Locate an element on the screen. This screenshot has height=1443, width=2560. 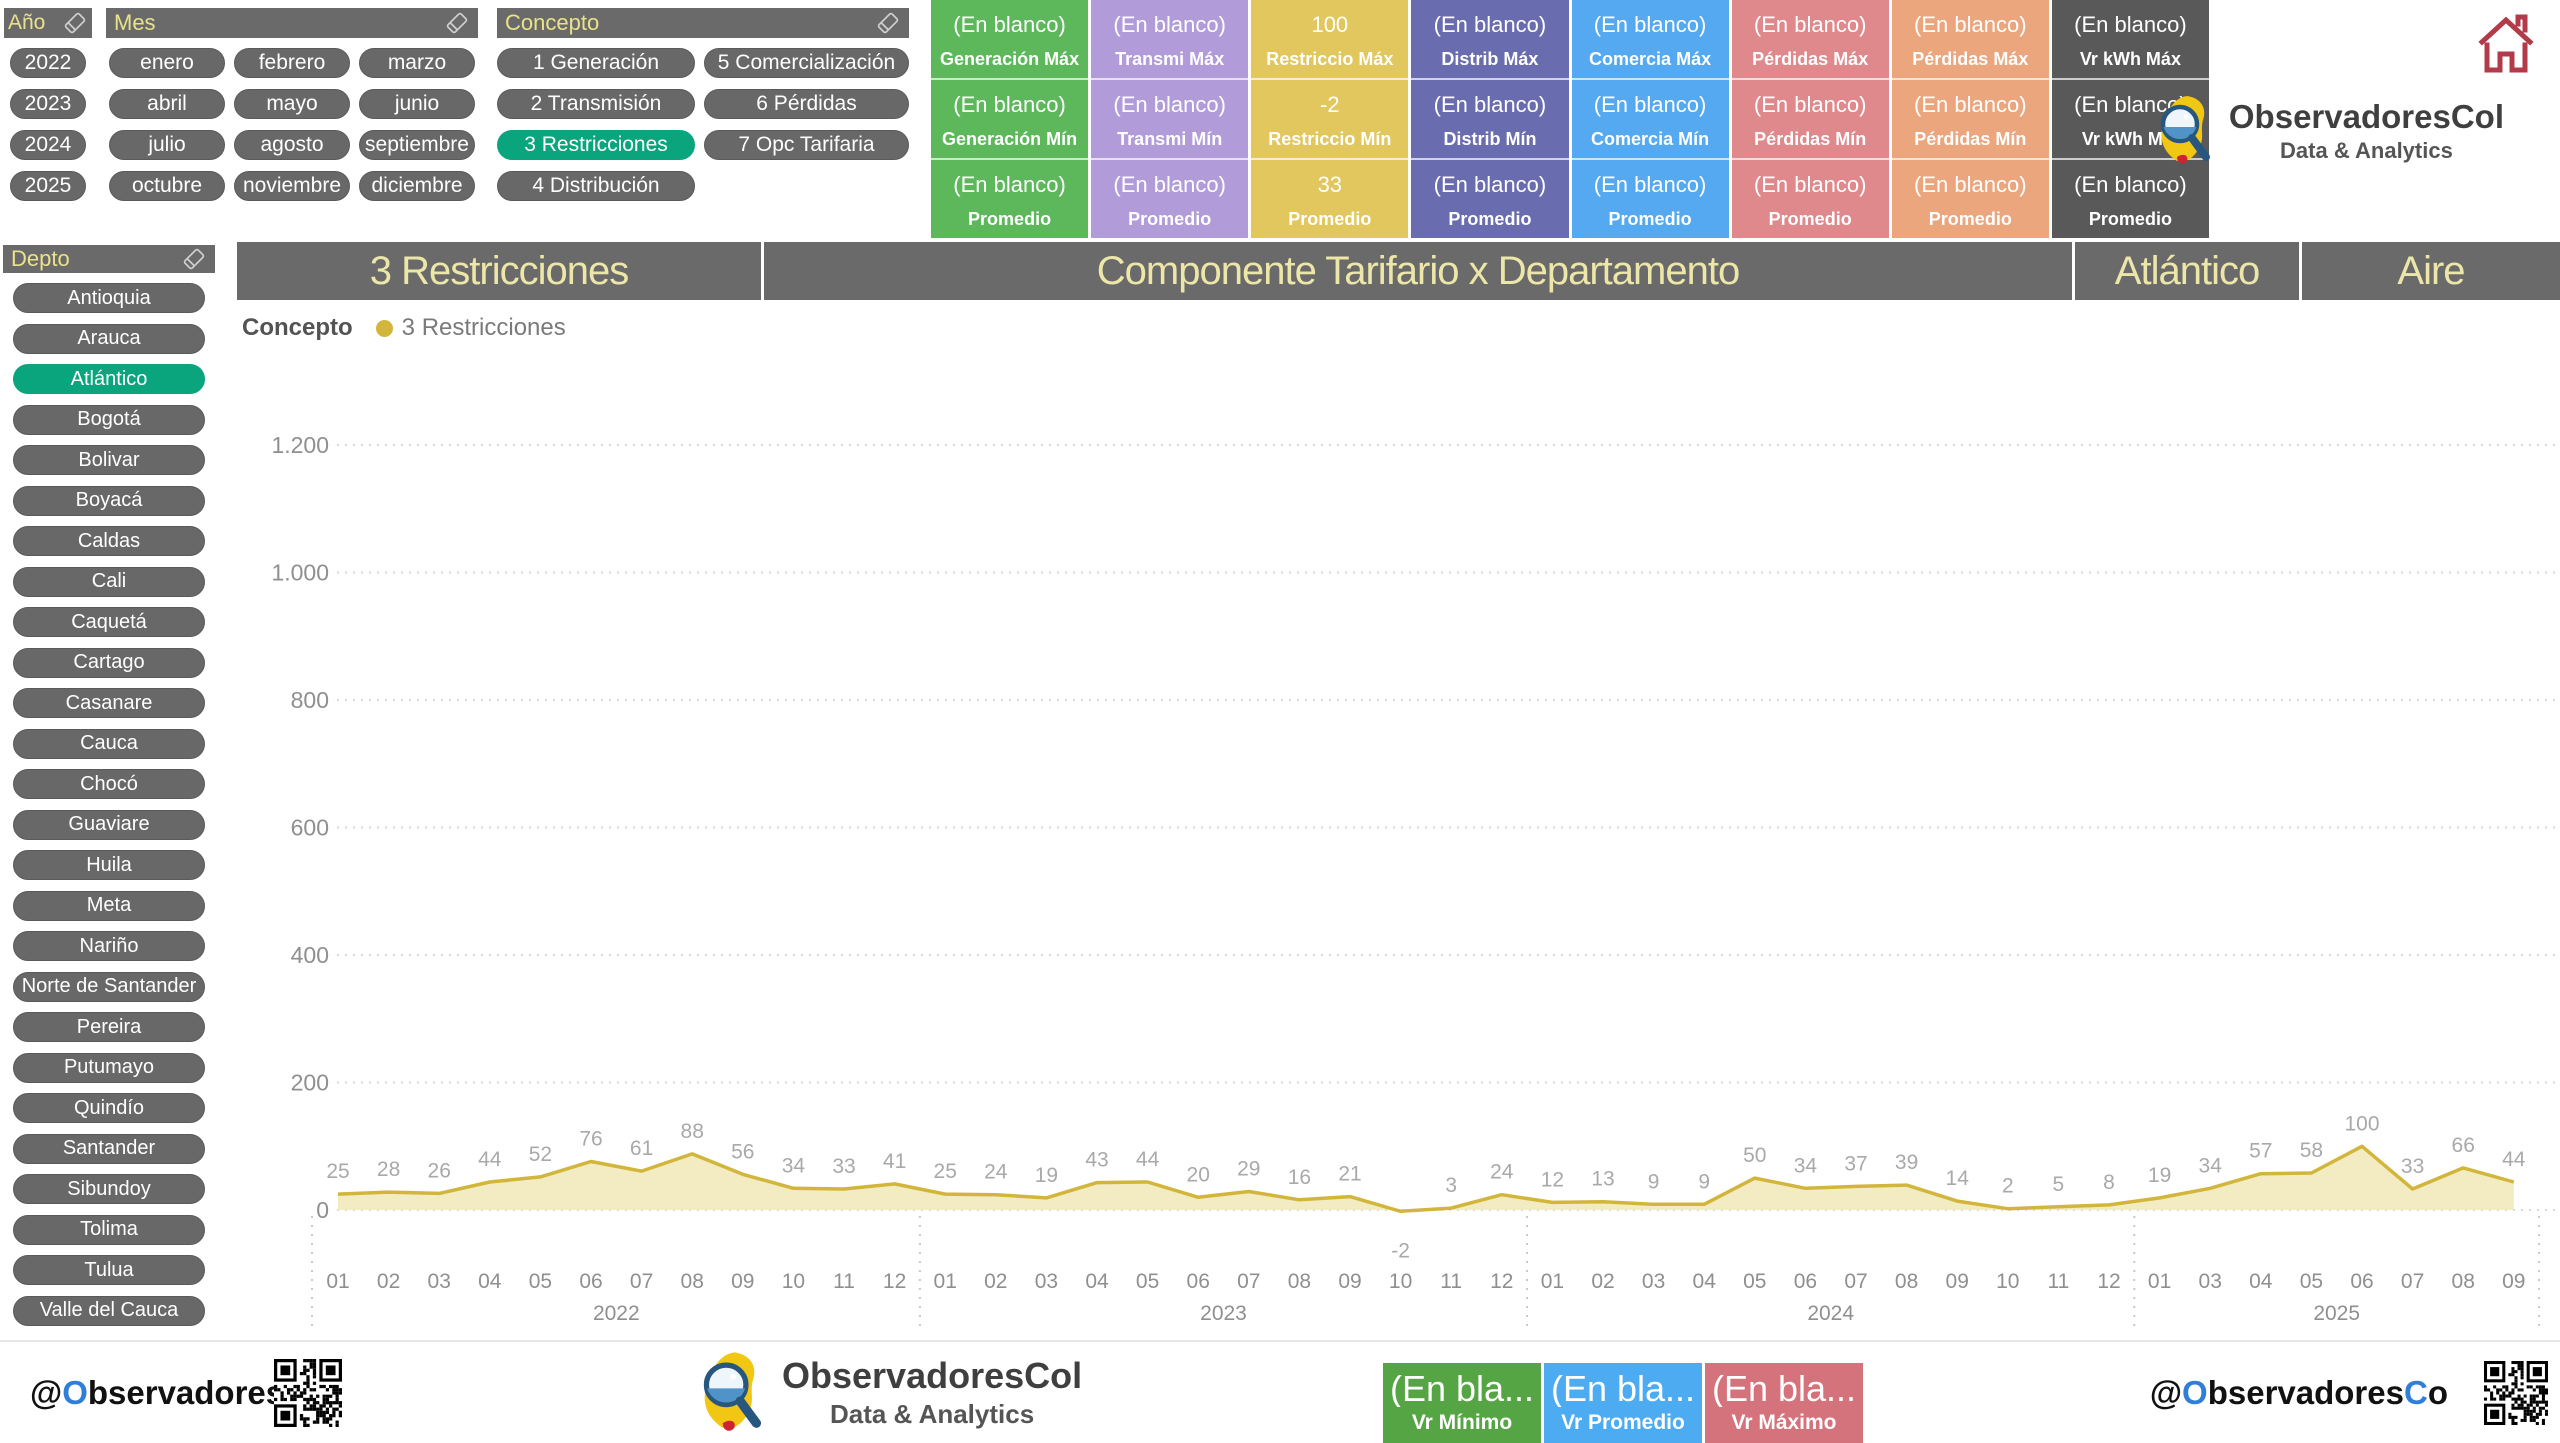
footer-card-vr-minimo: (En bla... Vr Mínimo is located at coordinates (1462, 1403).